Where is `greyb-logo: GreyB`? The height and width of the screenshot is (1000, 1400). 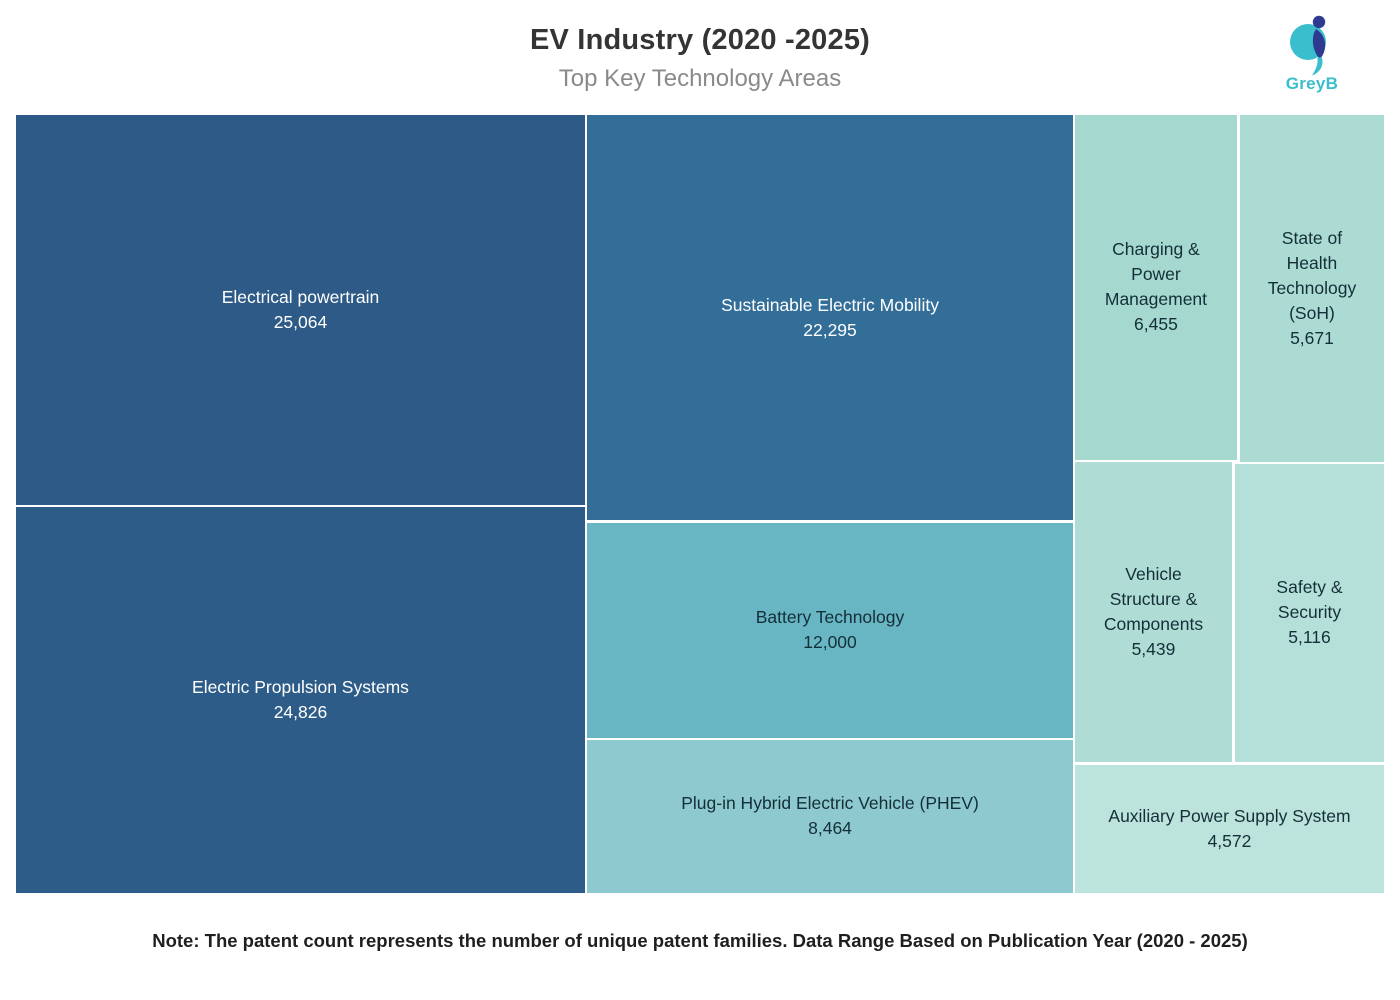
greyb-logo: GreyB is located at coordinates (1312, 54).